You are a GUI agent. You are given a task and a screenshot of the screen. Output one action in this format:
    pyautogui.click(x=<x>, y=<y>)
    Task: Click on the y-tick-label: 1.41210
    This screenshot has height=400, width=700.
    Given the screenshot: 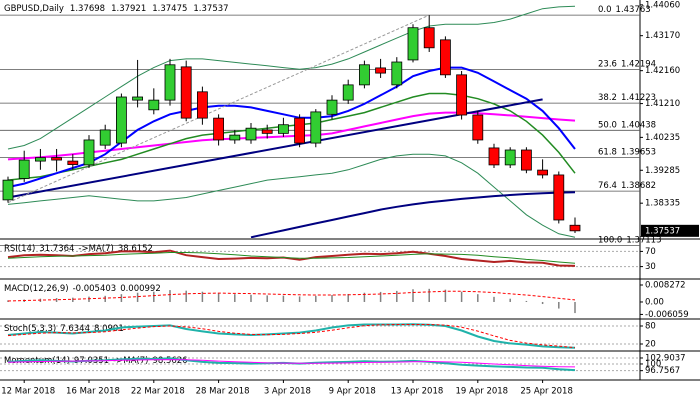 What is the action you would take?
    pyautogui.click(x=662, y=104)
    